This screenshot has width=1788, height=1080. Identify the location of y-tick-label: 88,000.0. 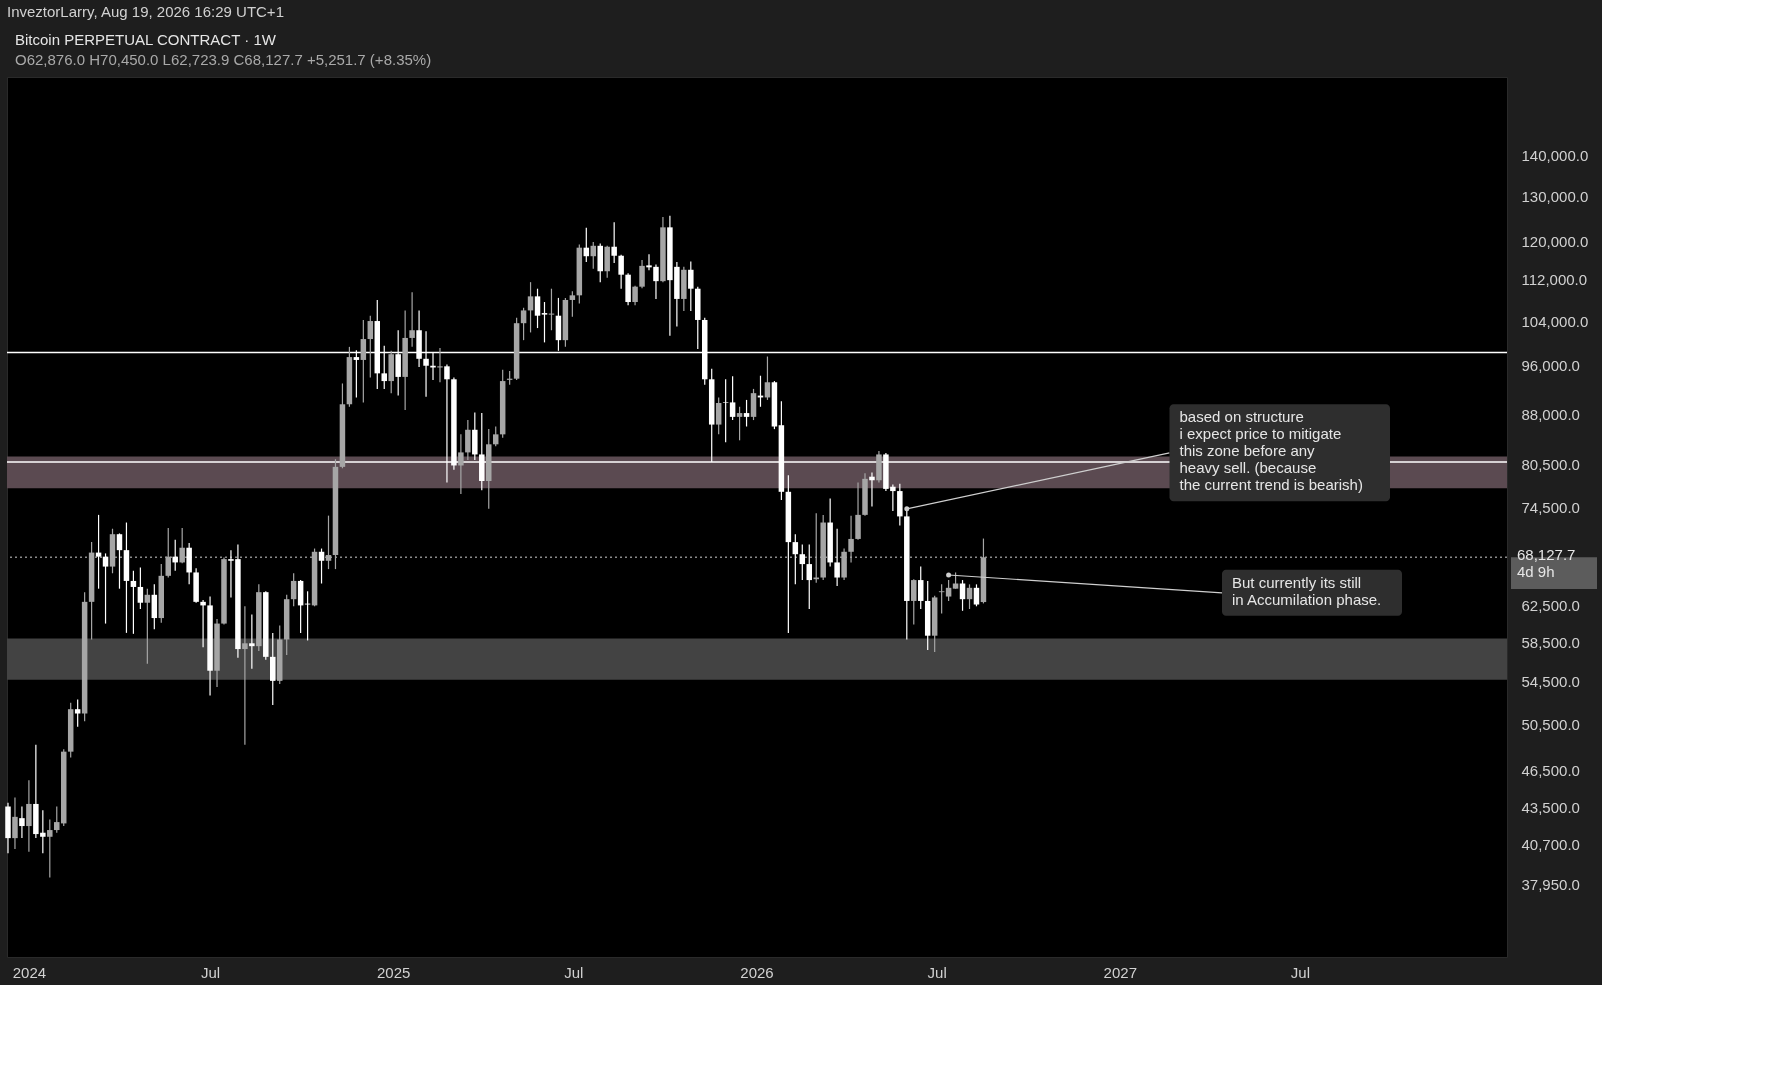
(1550, 414).